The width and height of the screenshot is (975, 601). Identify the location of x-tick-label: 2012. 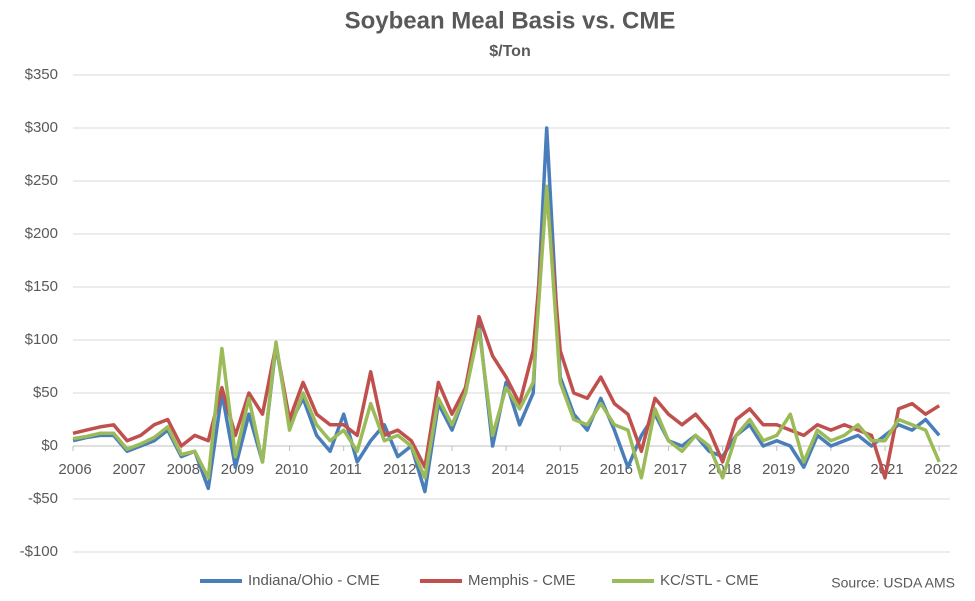
(399, 469).